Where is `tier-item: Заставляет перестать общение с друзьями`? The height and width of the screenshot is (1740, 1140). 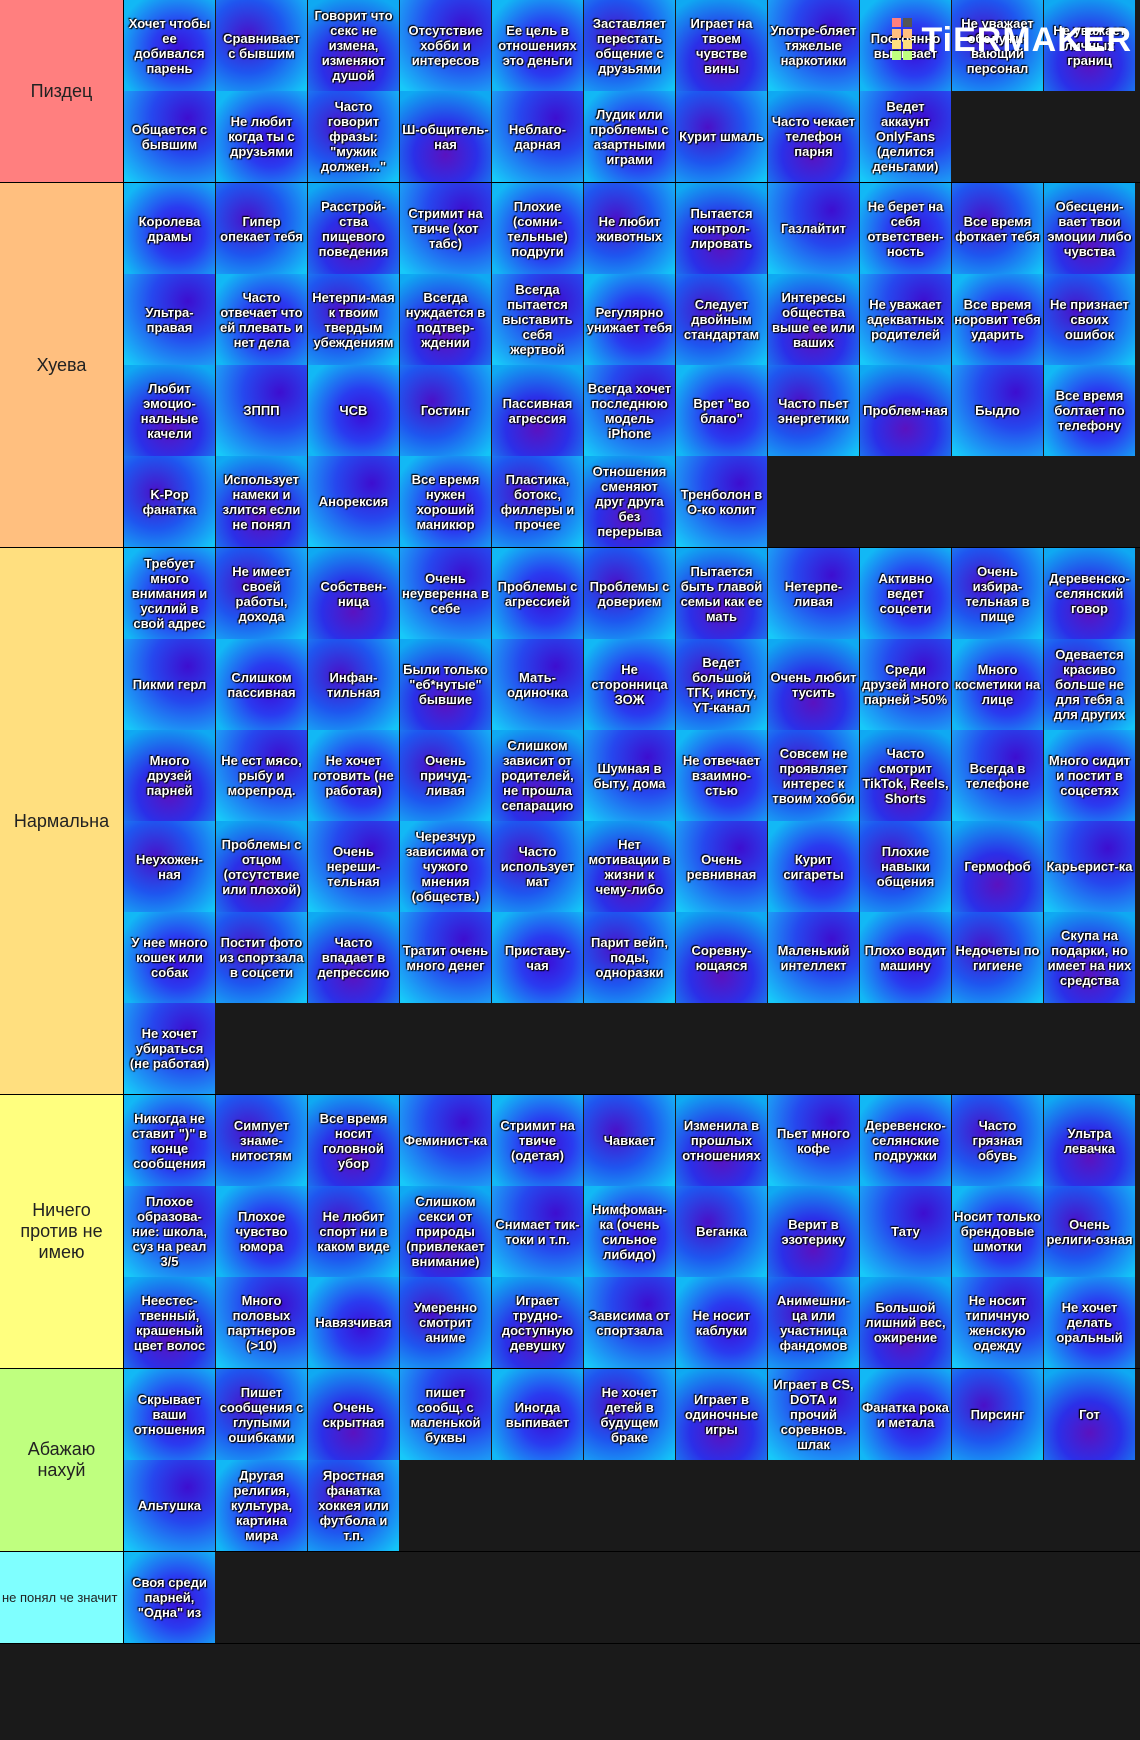
tier-item: Заставляет перестать общение с друзьями is located at coordinates (629, 45).